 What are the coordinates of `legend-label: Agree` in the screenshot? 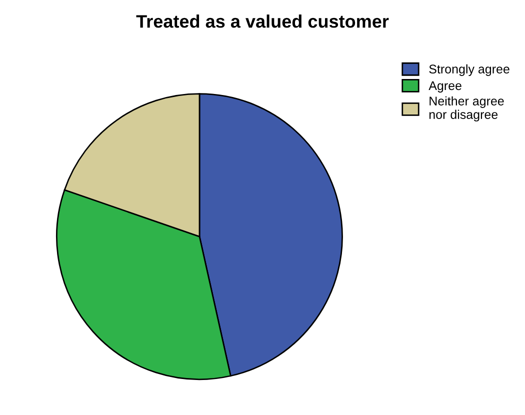 It's located at (445, 87).